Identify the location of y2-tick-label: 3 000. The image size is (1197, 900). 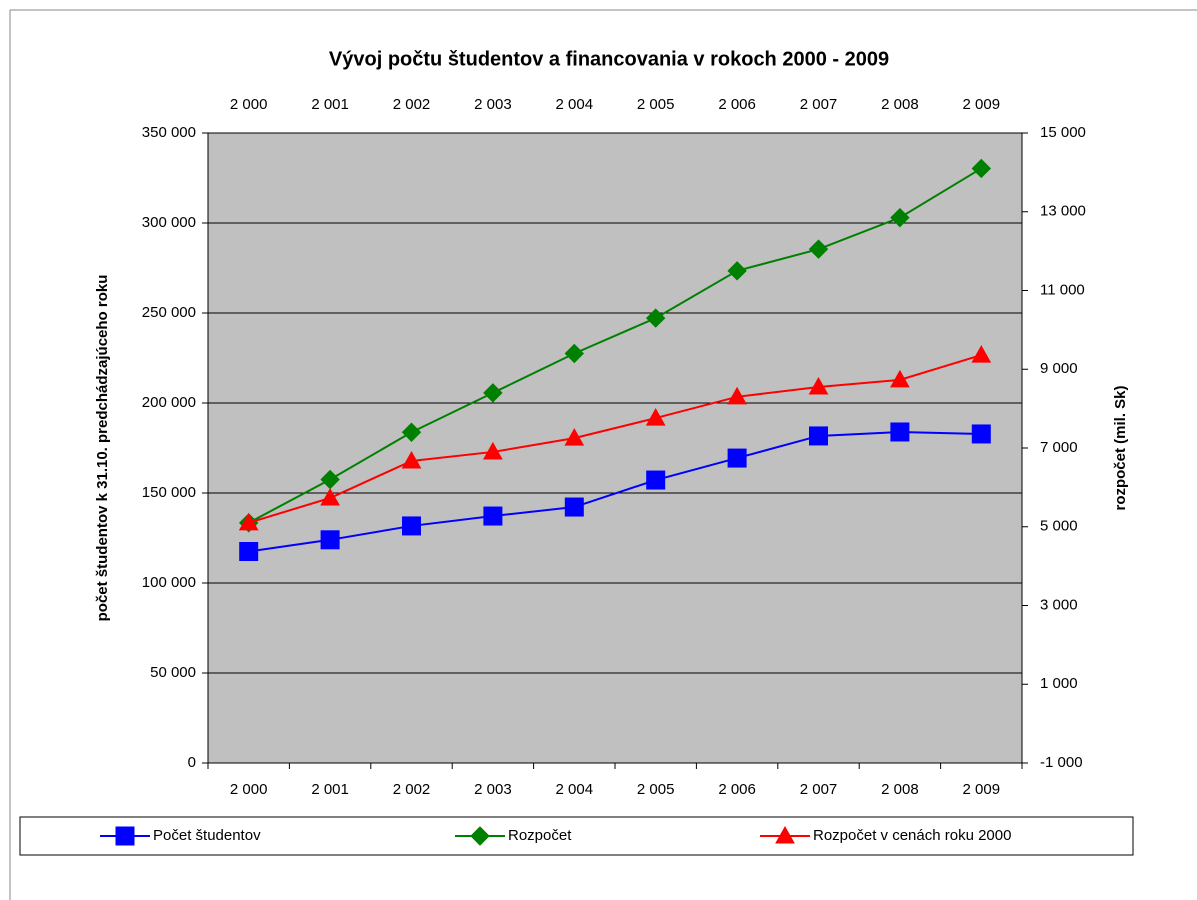
(1059, 604).